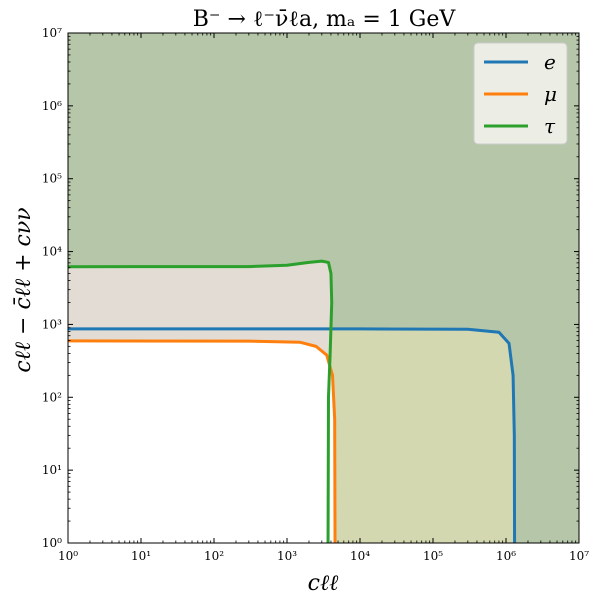 The height and width of the screenshot is (600, 600). What do you see at coordinates (520, 93) in the screenshot?
I see `legend: eμτ` at bounding box center [520, 93].